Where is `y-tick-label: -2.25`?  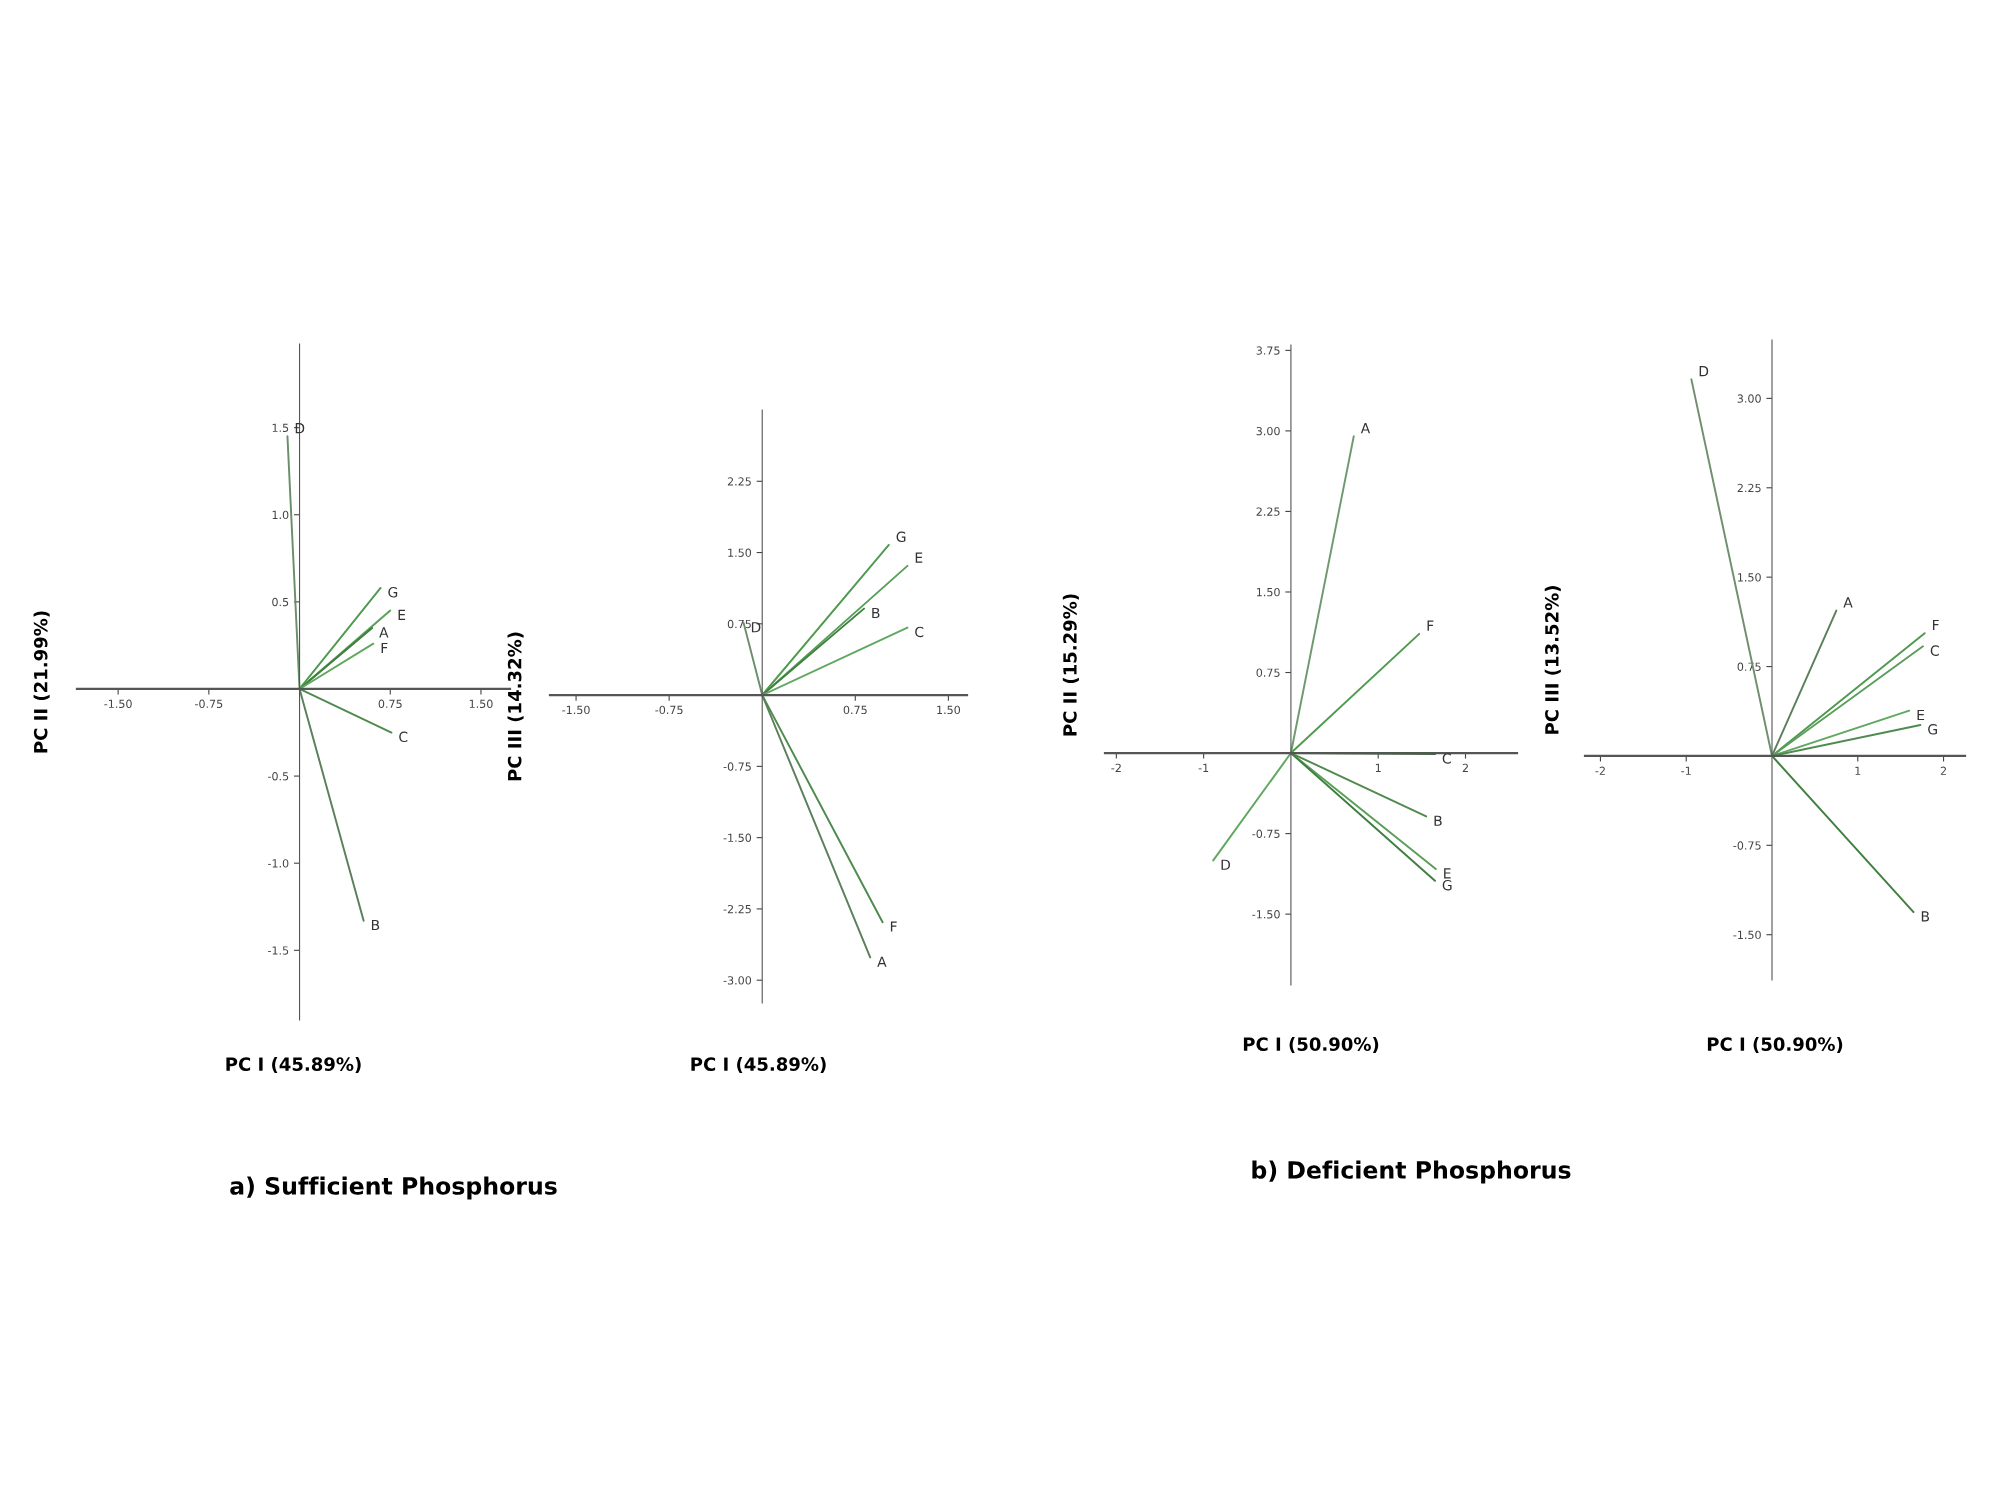
y-tick-label: -2.25 is located at coordinates (737, 909).